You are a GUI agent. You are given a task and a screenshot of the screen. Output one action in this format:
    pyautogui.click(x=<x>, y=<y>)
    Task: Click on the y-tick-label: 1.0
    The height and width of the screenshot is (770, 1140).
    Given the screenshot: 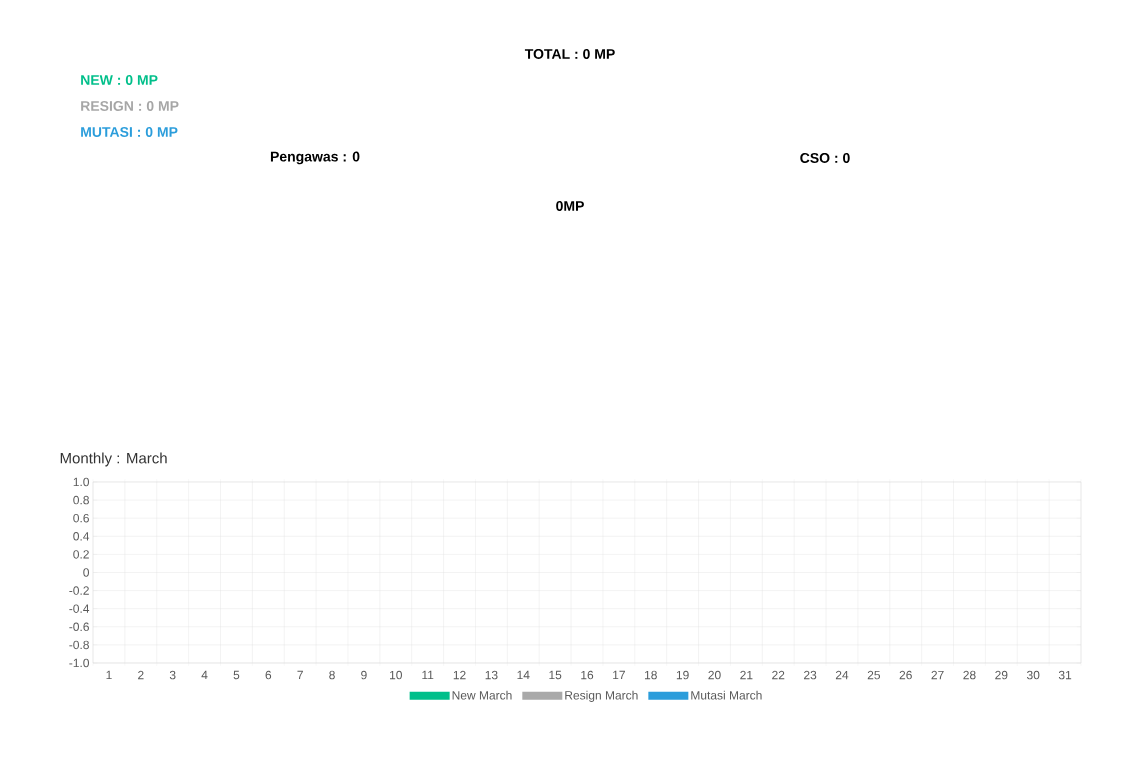 What is the action you would take?
    pyautogui.click(x=81, y=482)
    